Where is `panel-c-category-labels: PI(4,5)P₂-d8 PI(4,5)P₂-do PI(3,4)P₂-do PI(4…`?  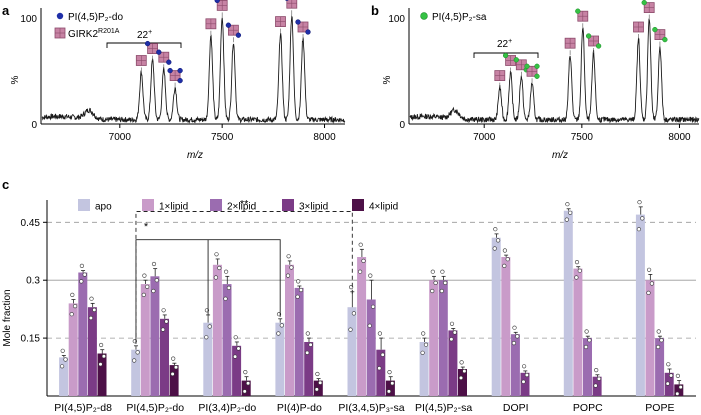 panel-c-category-labels: PI(4,5)P₂-d8 PI(4,5)P₂-do PI(3,4)P₂-do PI(4… is located at coordinates (364, 408).